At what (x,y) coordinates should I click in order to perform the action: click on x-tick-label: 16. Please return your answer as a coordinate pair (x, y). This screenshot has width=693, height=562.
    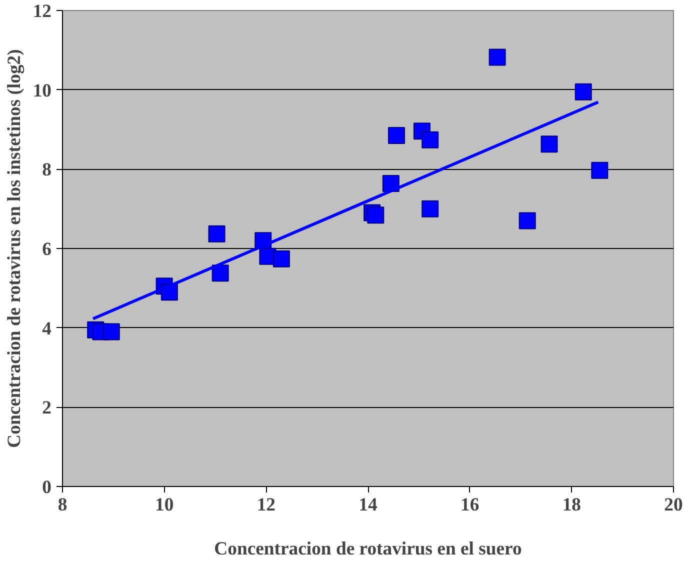
    Looking at the image, I should click on (470, 505).